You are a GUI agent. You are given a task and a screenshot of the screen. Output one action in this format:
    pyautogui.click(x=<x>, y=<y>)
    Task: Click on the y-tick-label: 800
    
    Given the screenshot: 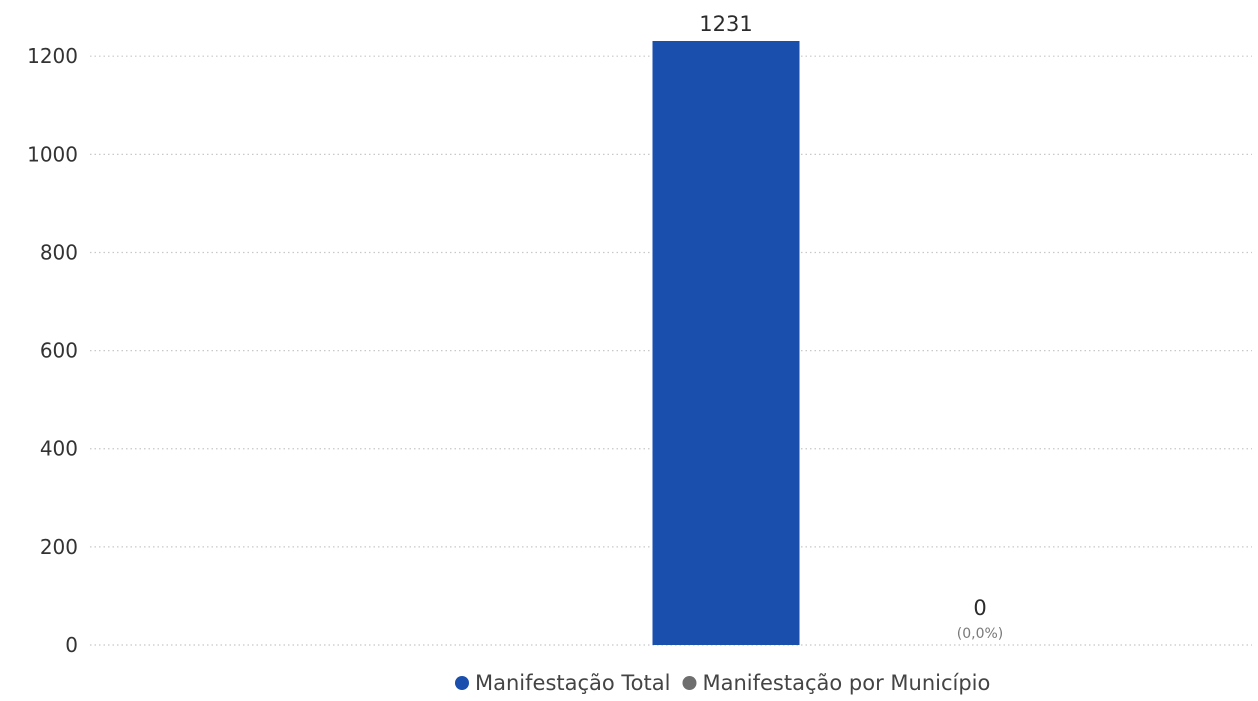 What is the action you would take?
    pyautogui.click(x=59, y=252)
    